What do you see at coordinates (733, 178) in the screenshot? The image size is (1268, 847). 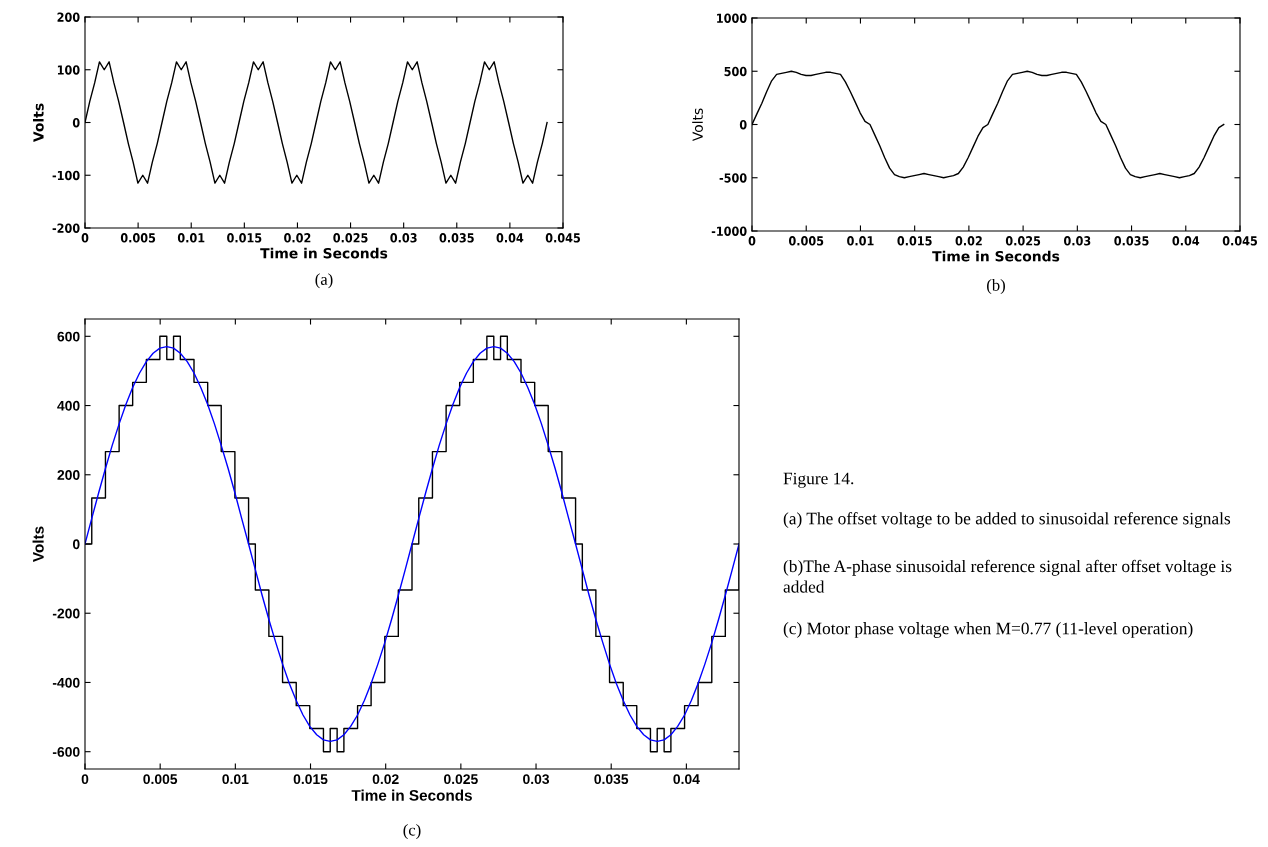 I see `y-tick-label: -500` at bounding box center [733, 178].